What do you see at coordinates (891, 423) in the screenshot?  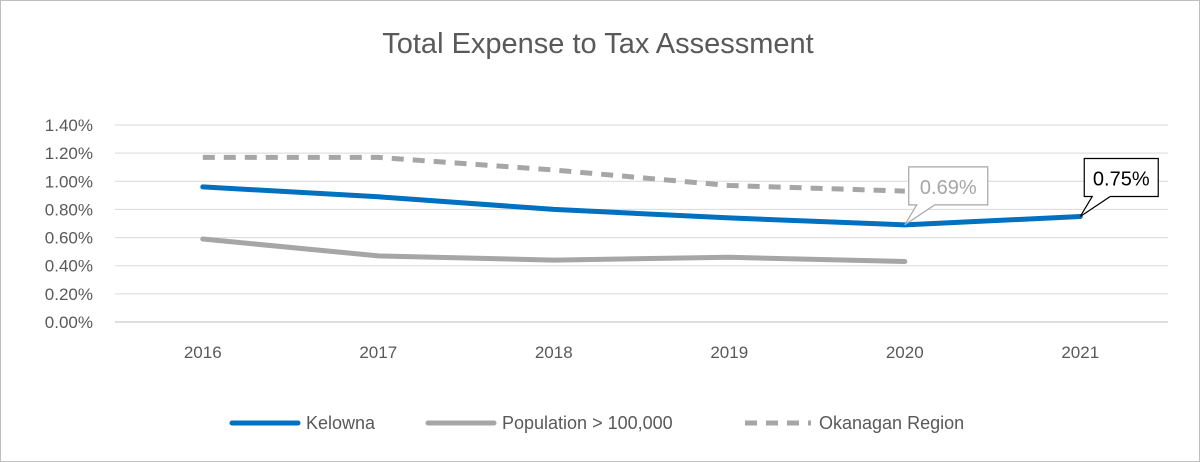 I see `legend-label: Okanagan Region` at bounding box center [891, 423].